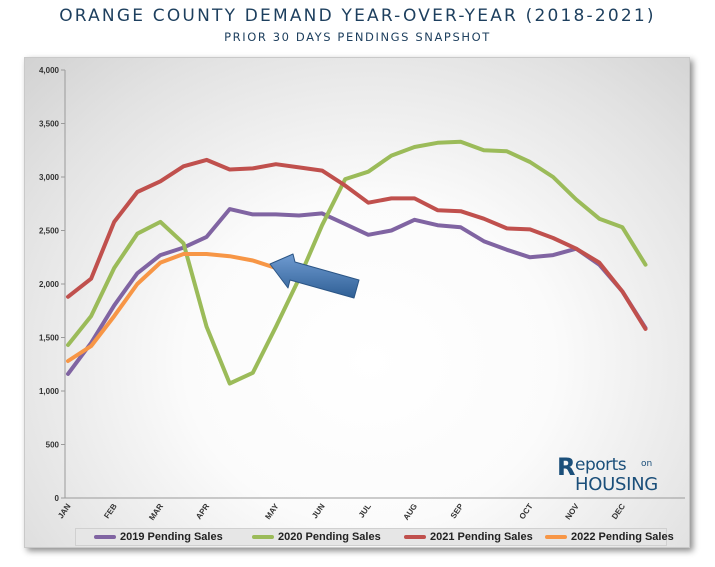  I want to click on y-tick-label: 3,500, so click(49, 124).